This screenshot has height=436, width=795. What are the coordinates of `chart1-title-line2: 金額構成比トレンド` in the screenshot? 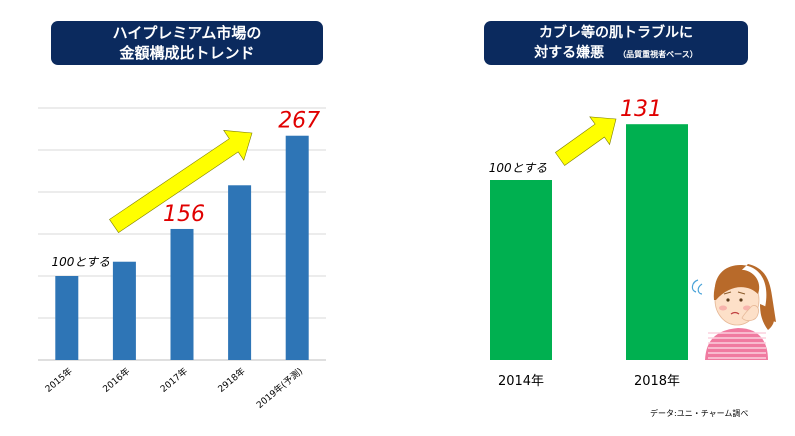 It's located at (187, 53).